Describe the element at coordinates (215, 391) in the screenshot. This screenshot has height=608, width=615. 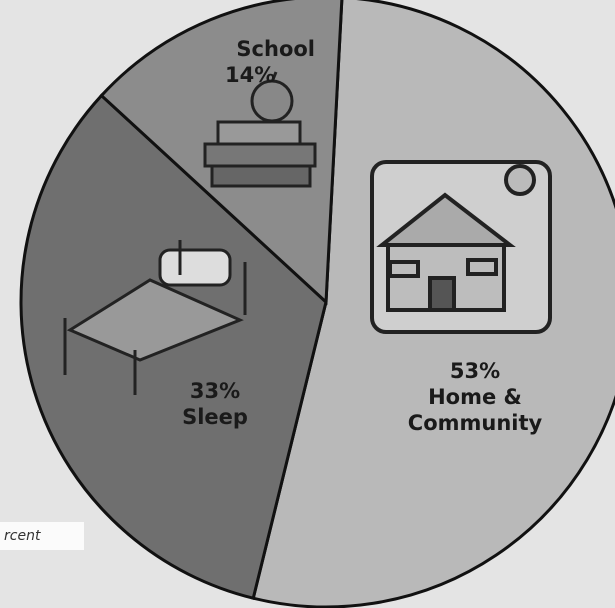
I see `value-label: 33%` at that location.